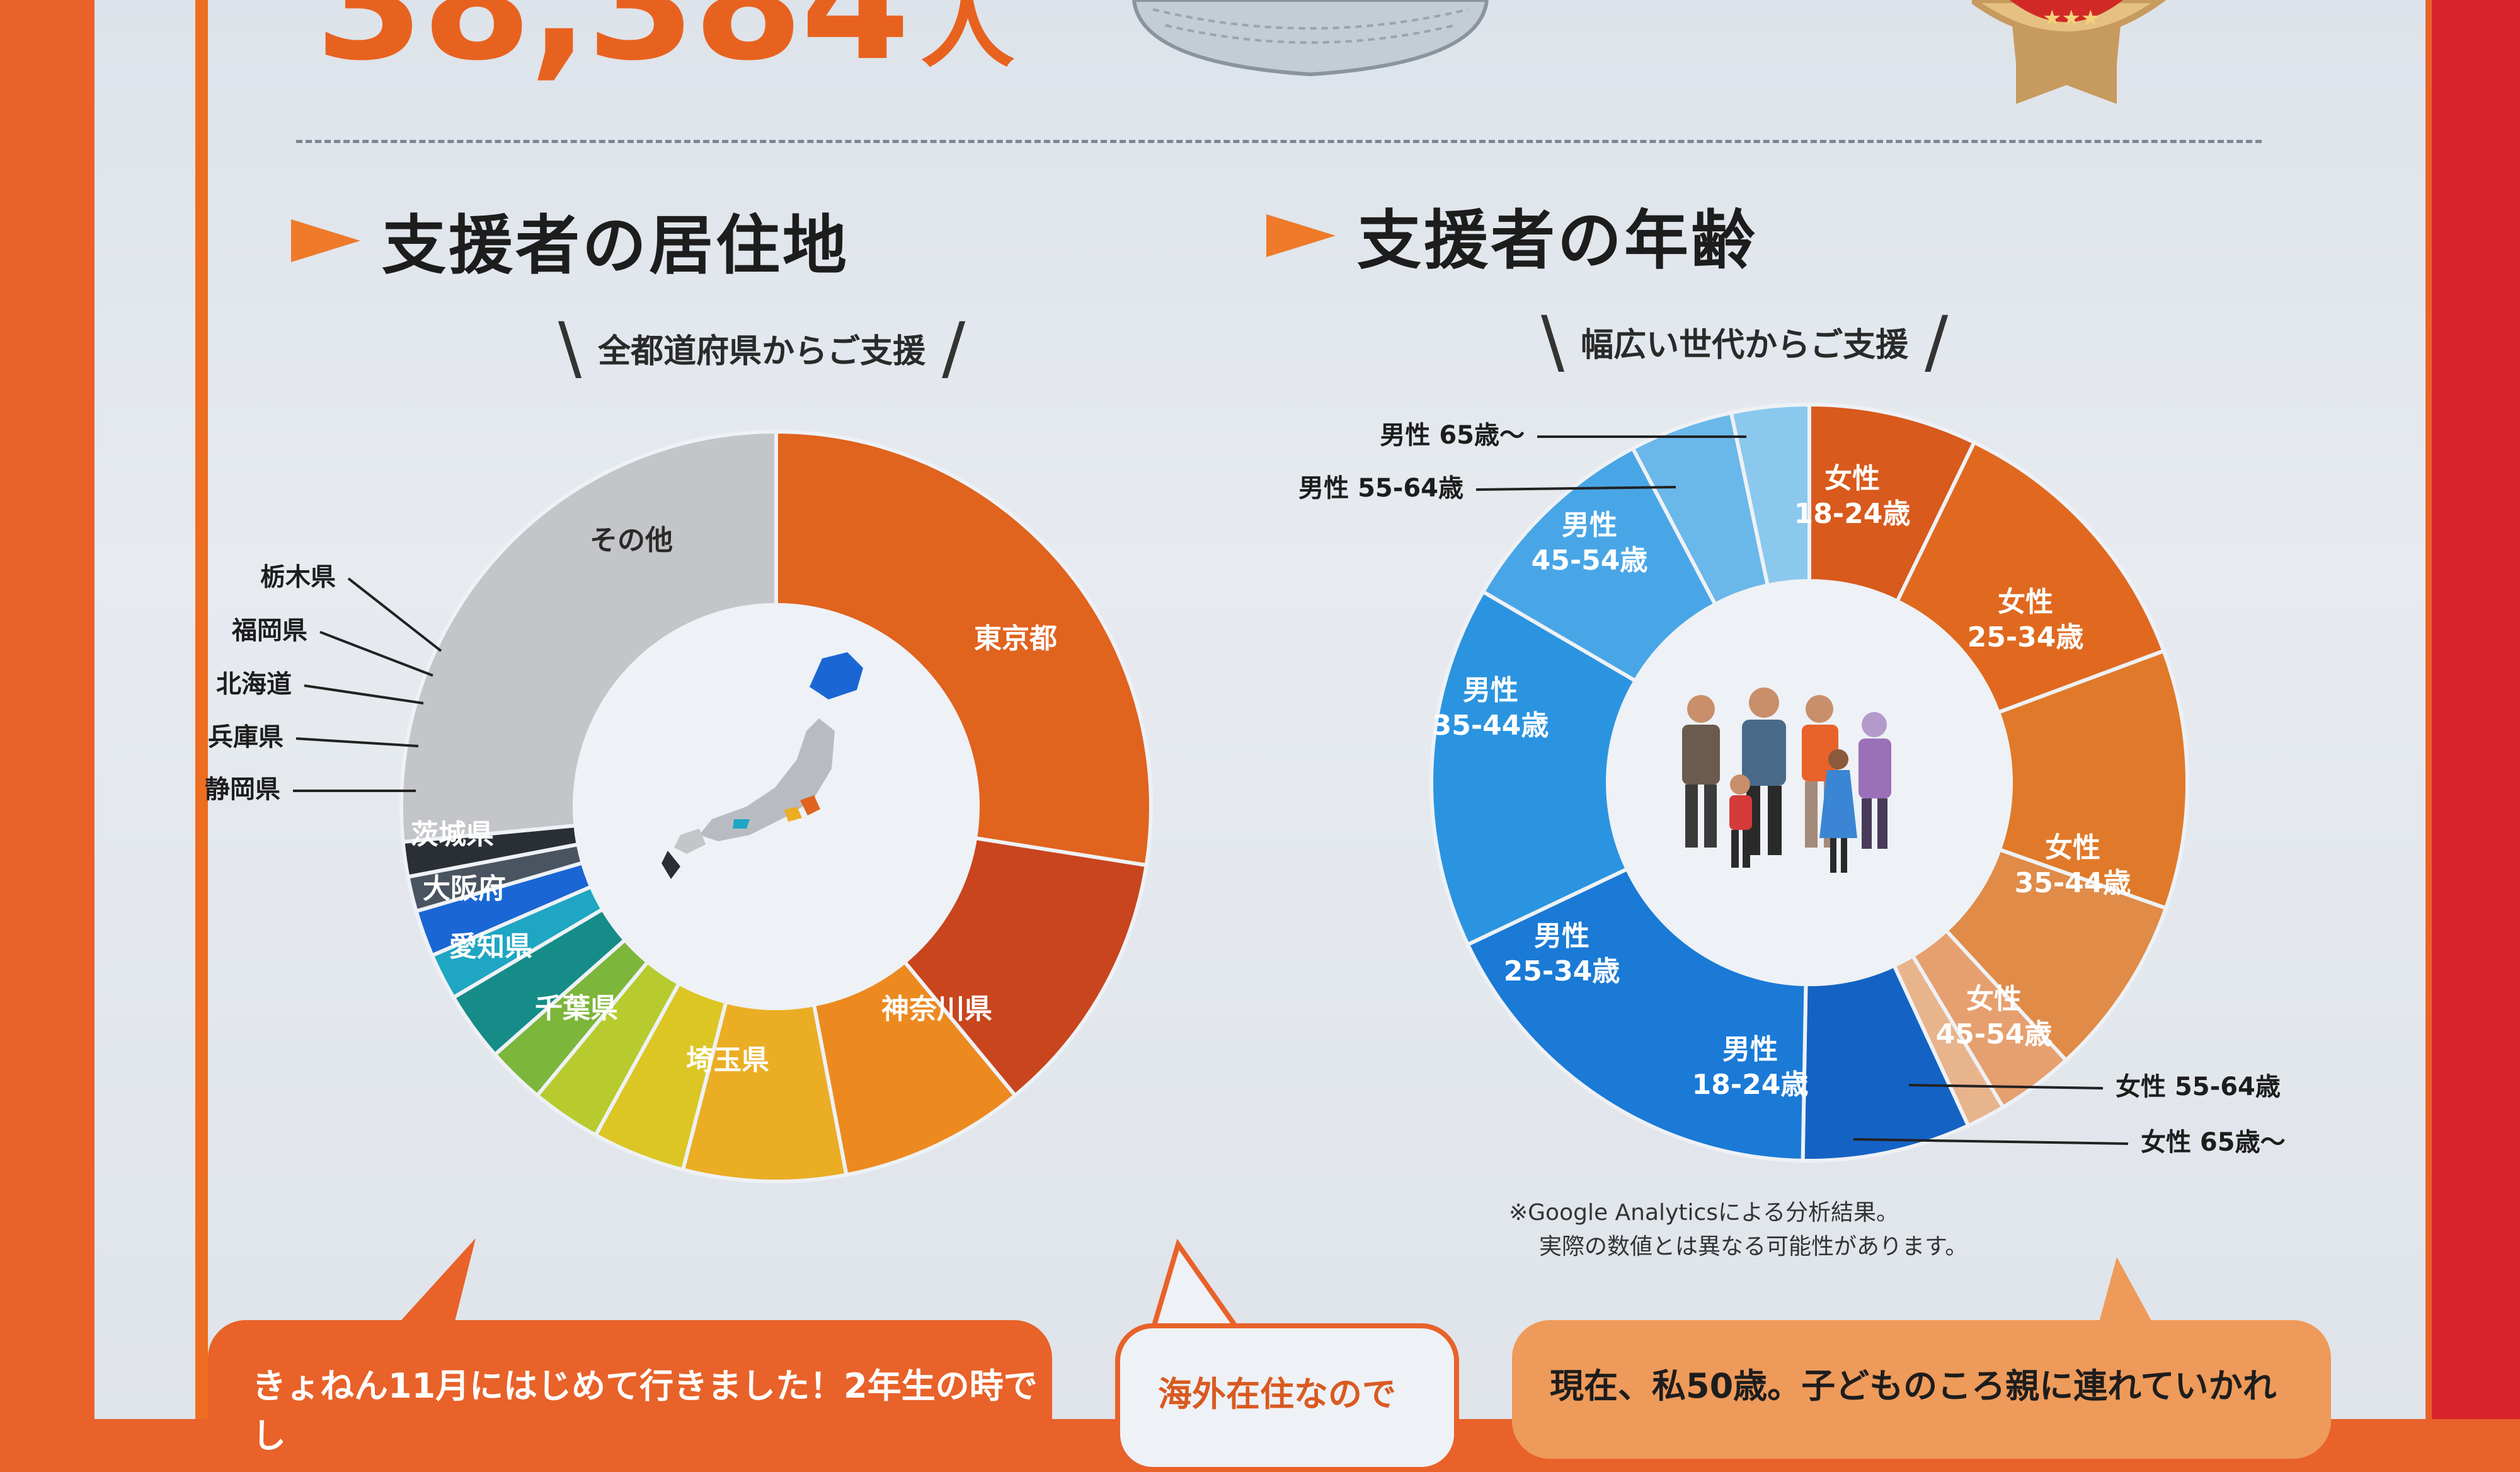 The width and height of the screenshot is (2520, 1472). What do you see at coordinates (1562, 953) in the screenshot?
I see `slice-label: 男性 25-34歳` at bounding box center [1562, 953].